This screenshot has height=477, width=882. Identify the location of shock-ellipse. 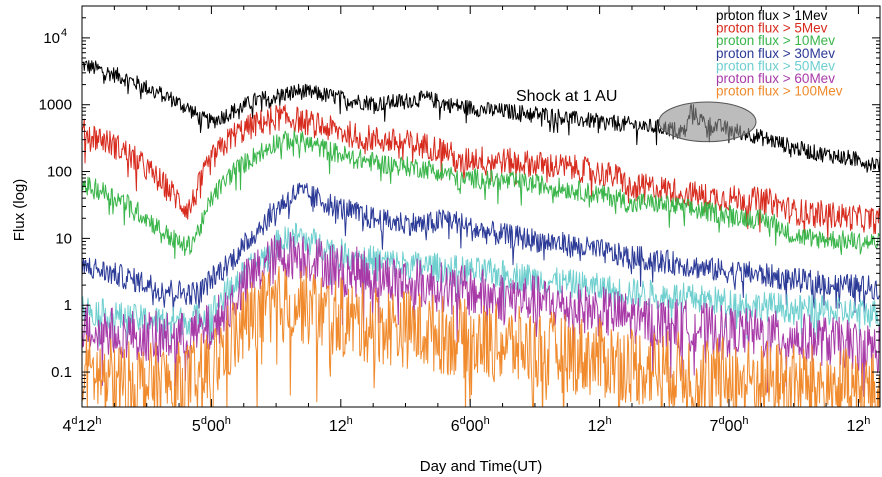
(707, 122).